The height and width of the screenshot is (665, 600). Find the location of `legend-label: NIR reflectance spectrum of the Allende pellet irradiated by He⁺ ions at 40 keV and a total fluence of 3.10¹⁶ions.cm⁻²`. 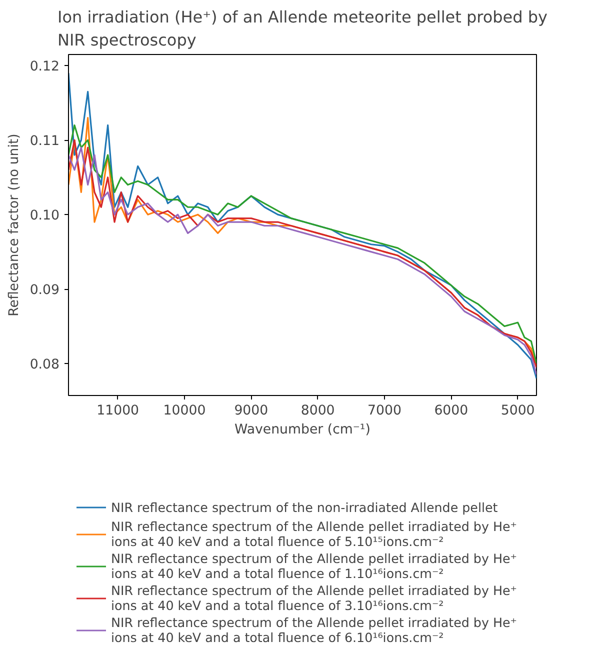

legend-label: NIR reflectance spectrum of the Allende pellet irradiated by He⁺ ions at 40 keV and a total fluence of 3.10¹⁶ions.cm⁻² is located at coordinates (314, 598).